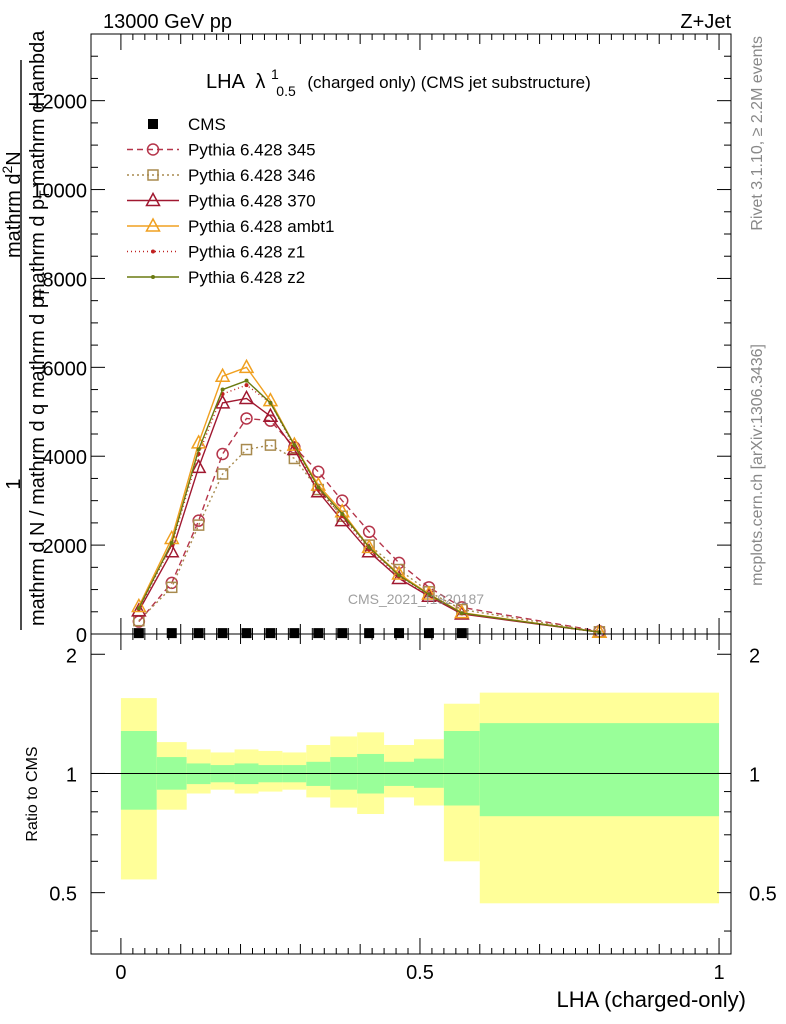 Image resolution: width=786 pixels, height=1024 pixels. I want to click on process-label: Z+Jet, so click(705, 22).